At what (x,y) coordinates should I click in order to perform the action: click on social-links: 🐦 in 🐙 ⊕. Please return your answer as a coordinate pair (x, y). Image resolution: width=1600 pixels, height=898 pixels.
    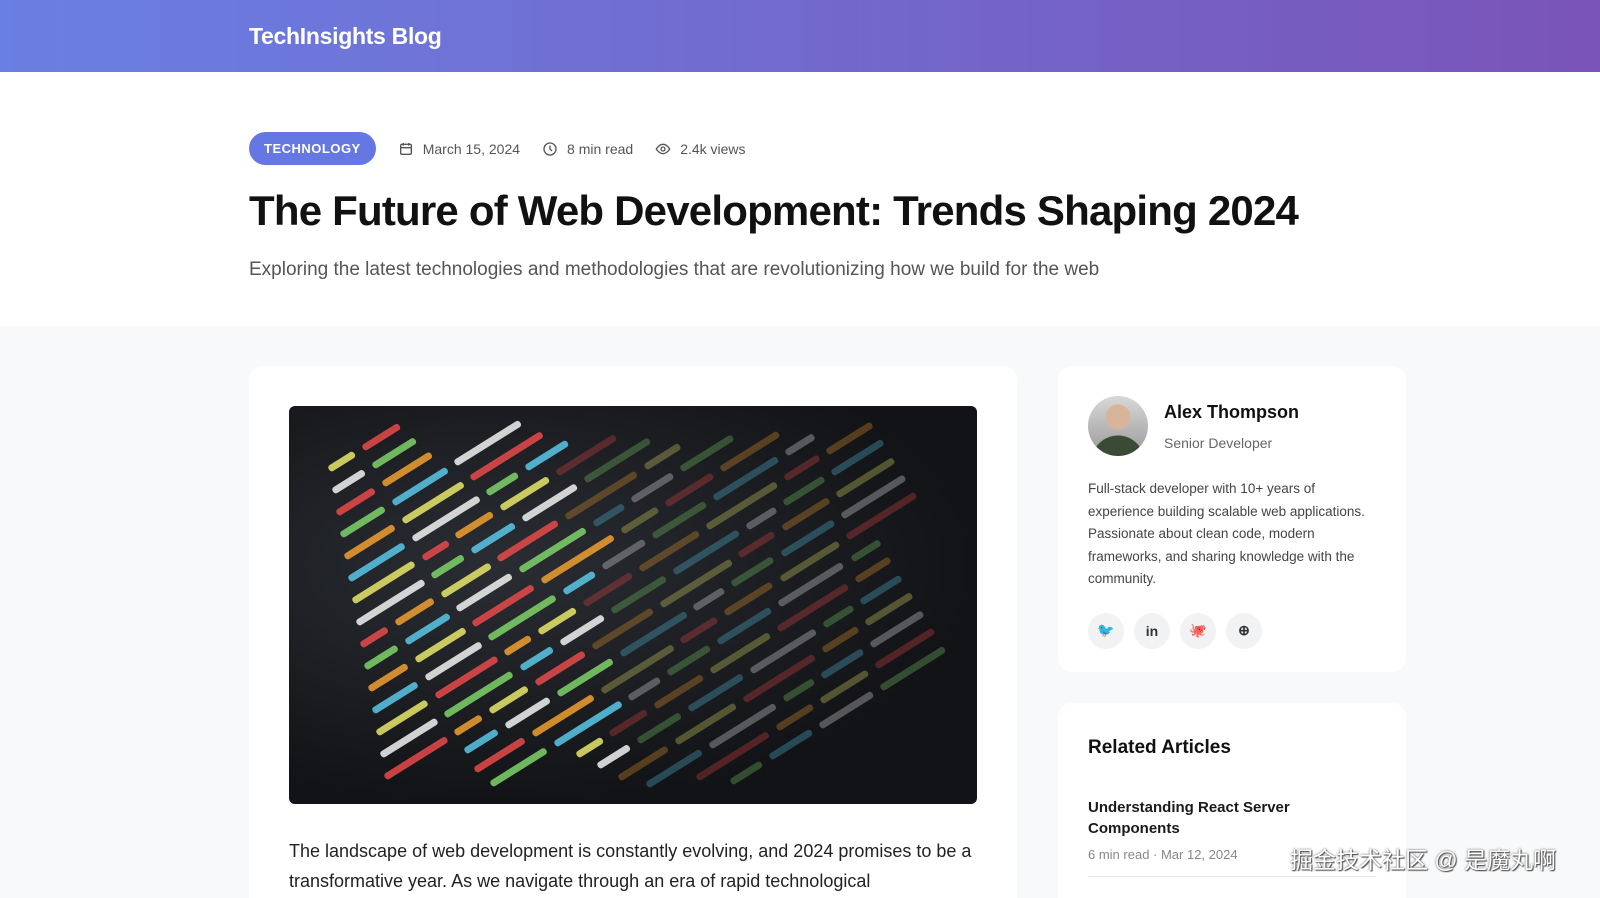
    Looking at the image, I should click on (1232, 630).